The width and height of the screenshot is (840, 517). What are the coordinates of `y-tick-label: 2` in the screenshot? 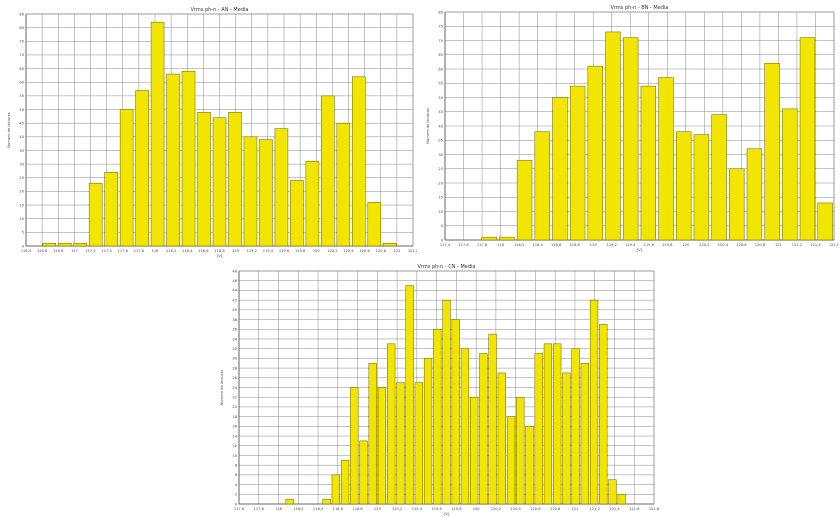 It's located at (236, 495).